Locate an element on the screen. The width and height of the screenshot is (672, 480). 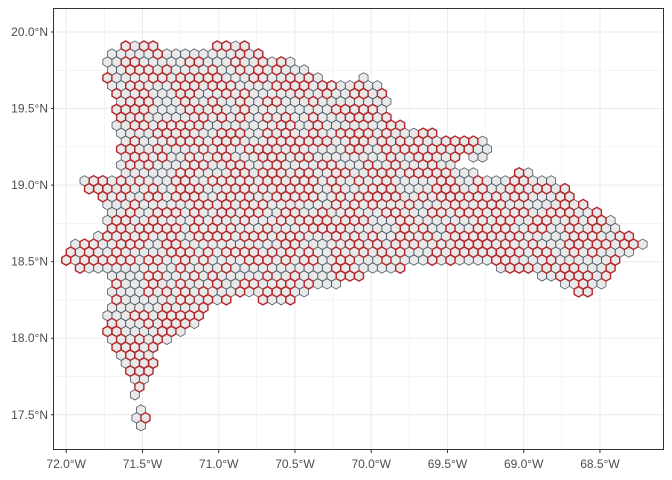
x-tick-label: 71.0°W is located at coordinates (219, 464).